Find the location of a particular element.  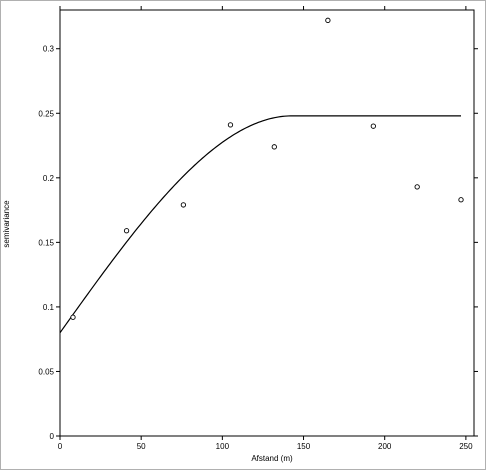

y-tick-label: 0.1 is located at coordinates (49, 307).